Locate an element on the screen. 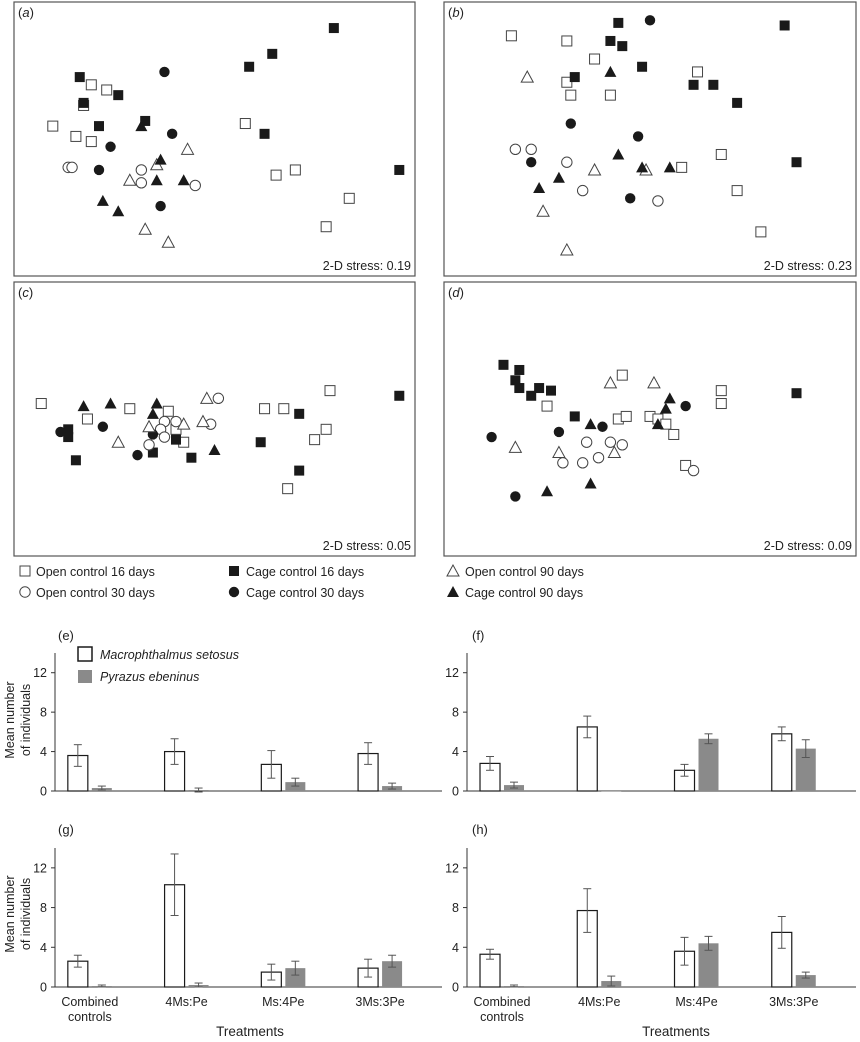 The image size is (860, 1042). legend-label: Cage control 30 days is located at coordinates (305, 593).